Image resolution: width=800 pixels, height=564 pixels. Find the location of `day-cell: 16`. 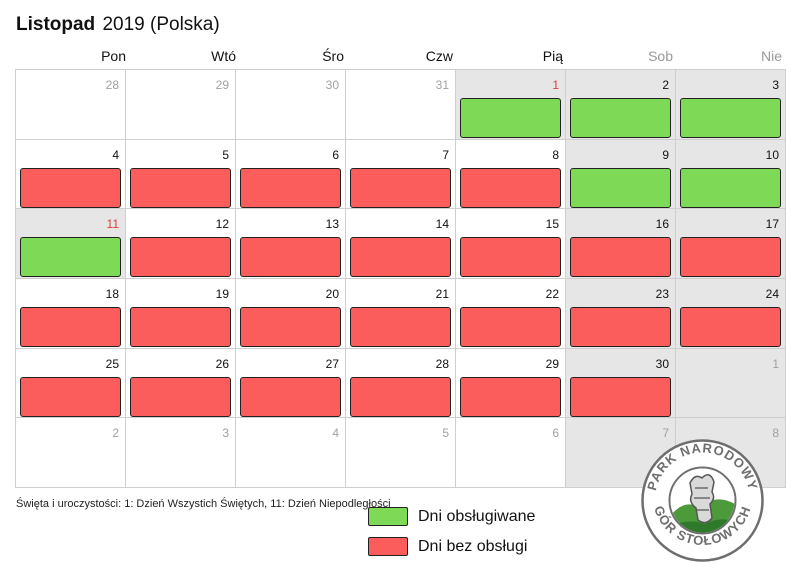

day-cell: 16 is located at coordinates (621, 244).